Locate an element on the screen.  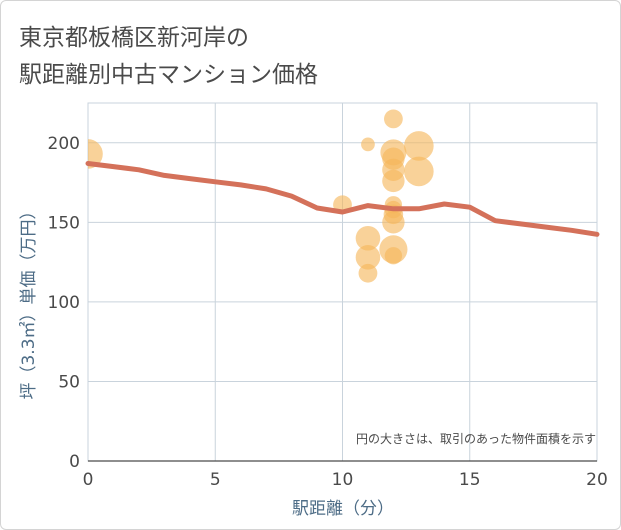
chart-title-line-2: 駅距離別中古マンション価格 is located at coordinates (168, 75).